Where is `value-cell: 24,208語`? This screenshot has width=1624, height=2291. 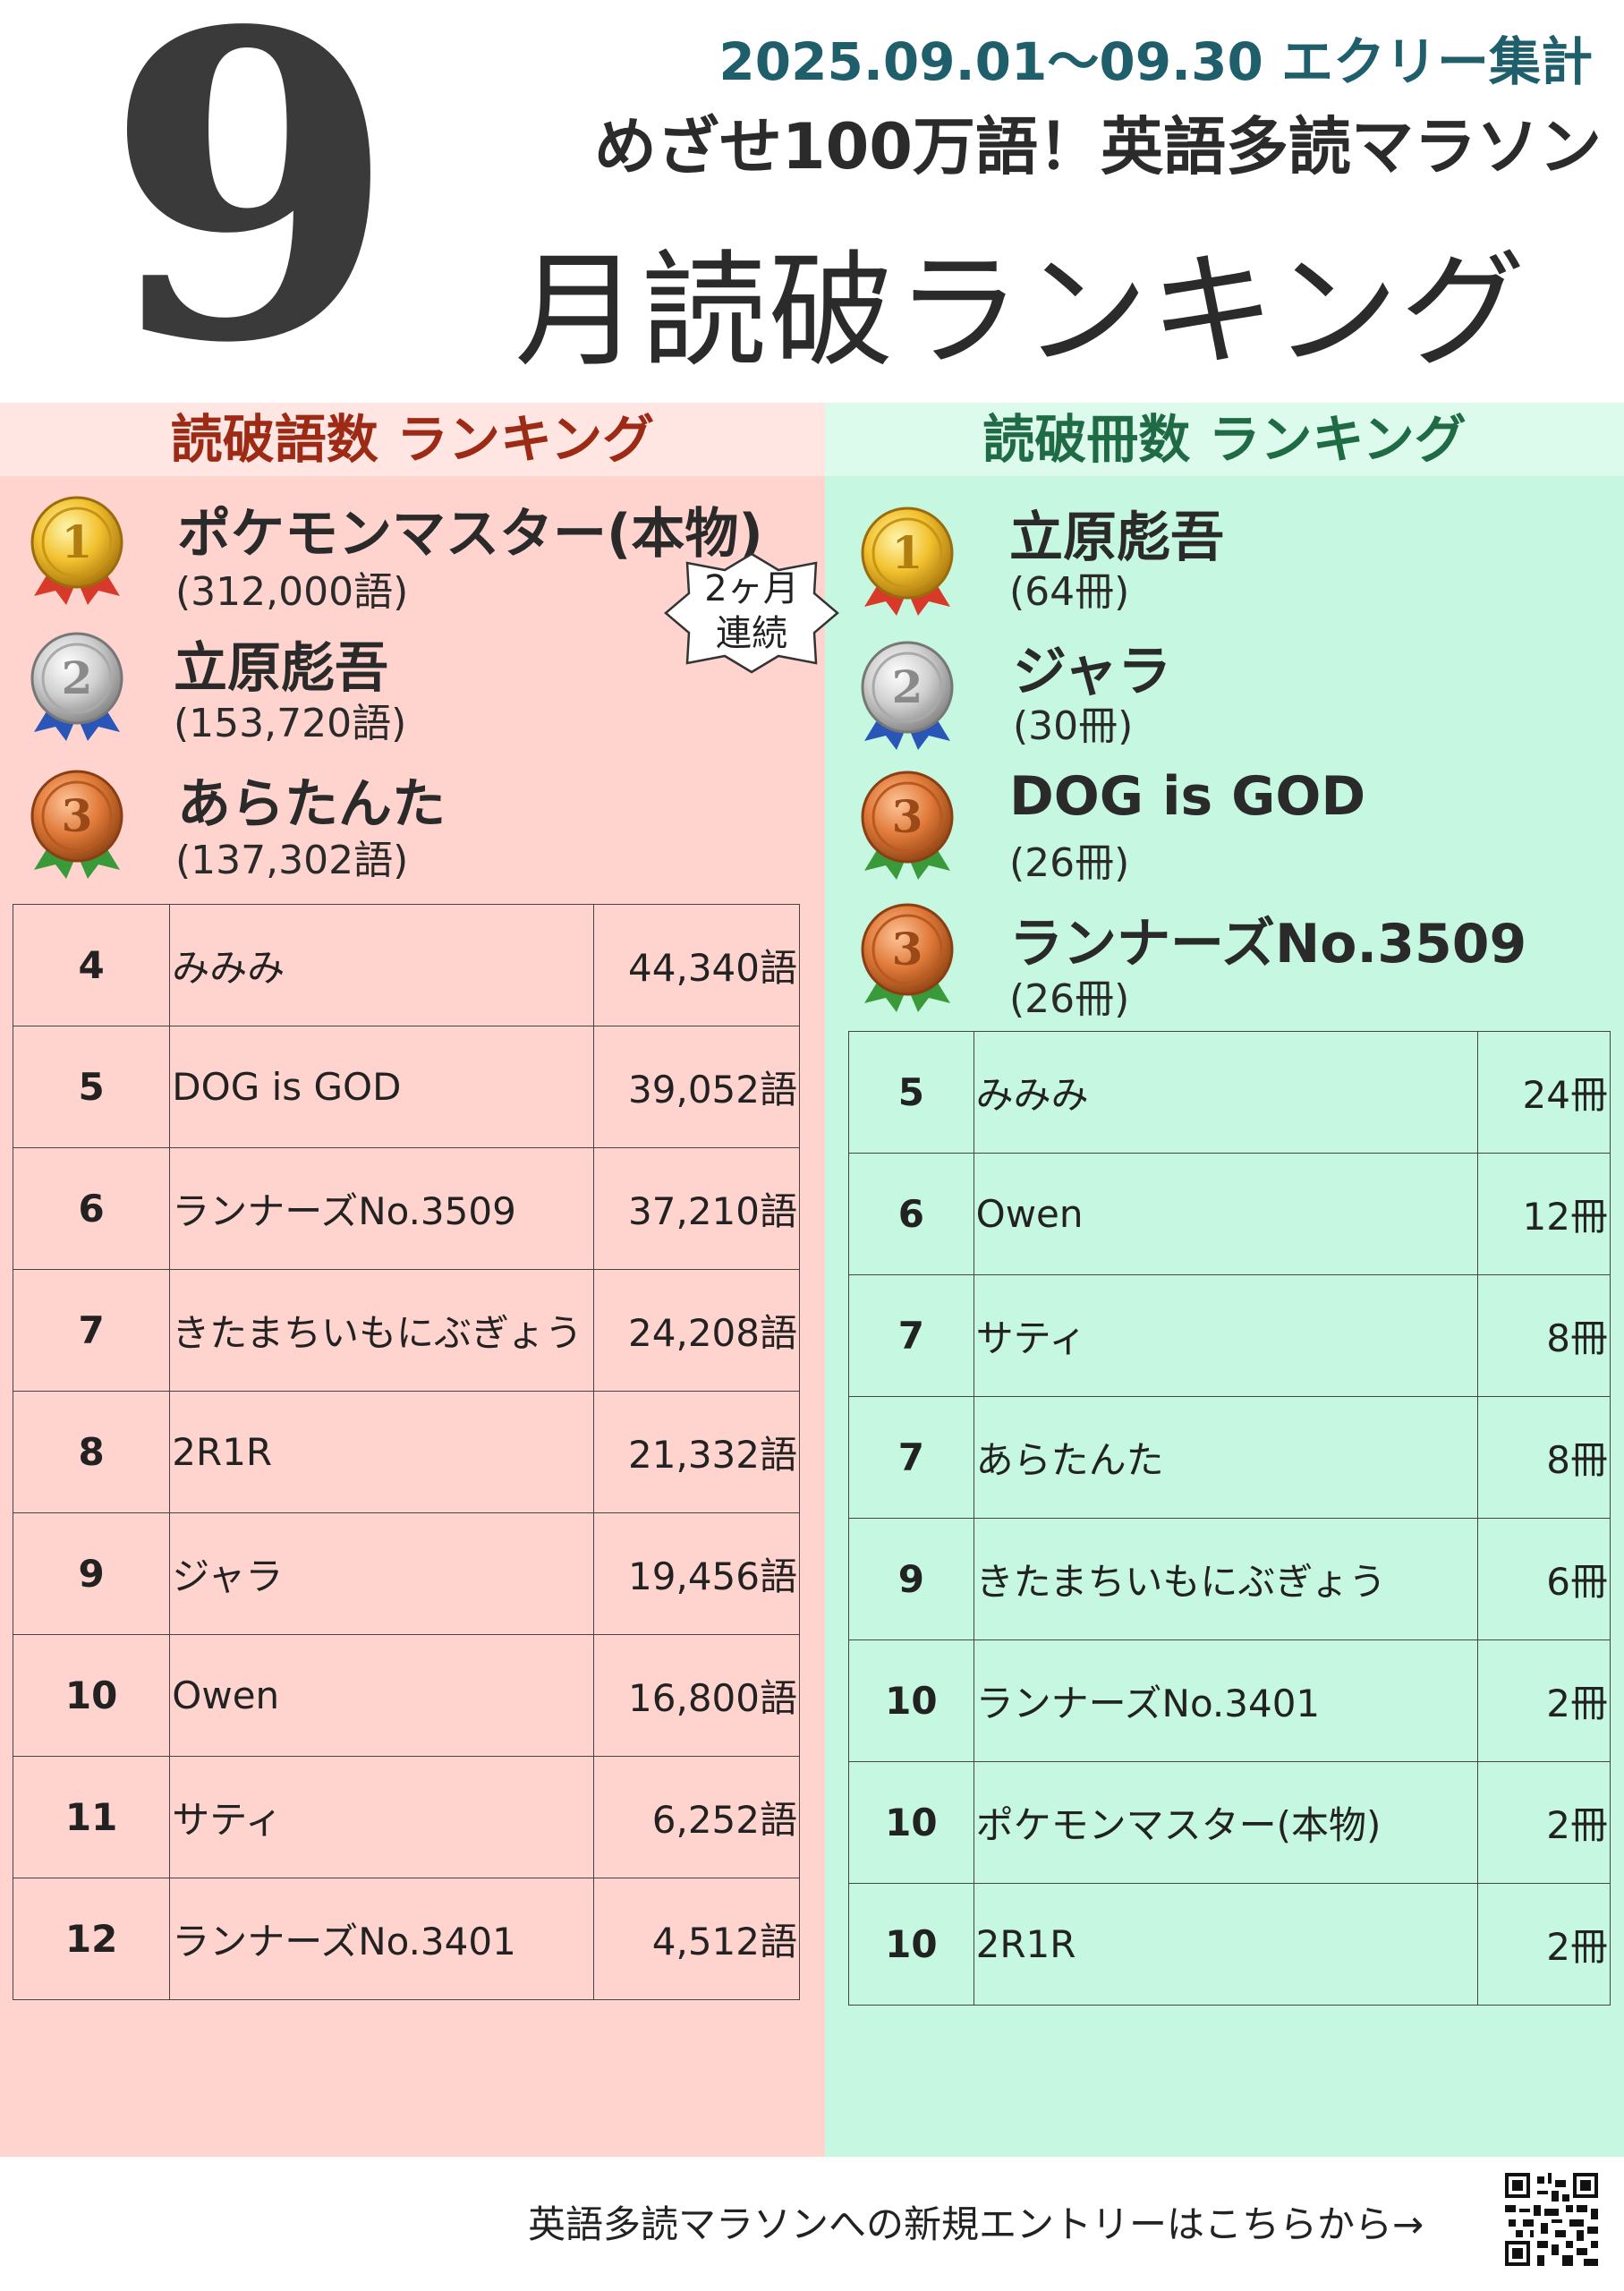 value-cell: 24,208語 is located at coordinates (696, 1331).